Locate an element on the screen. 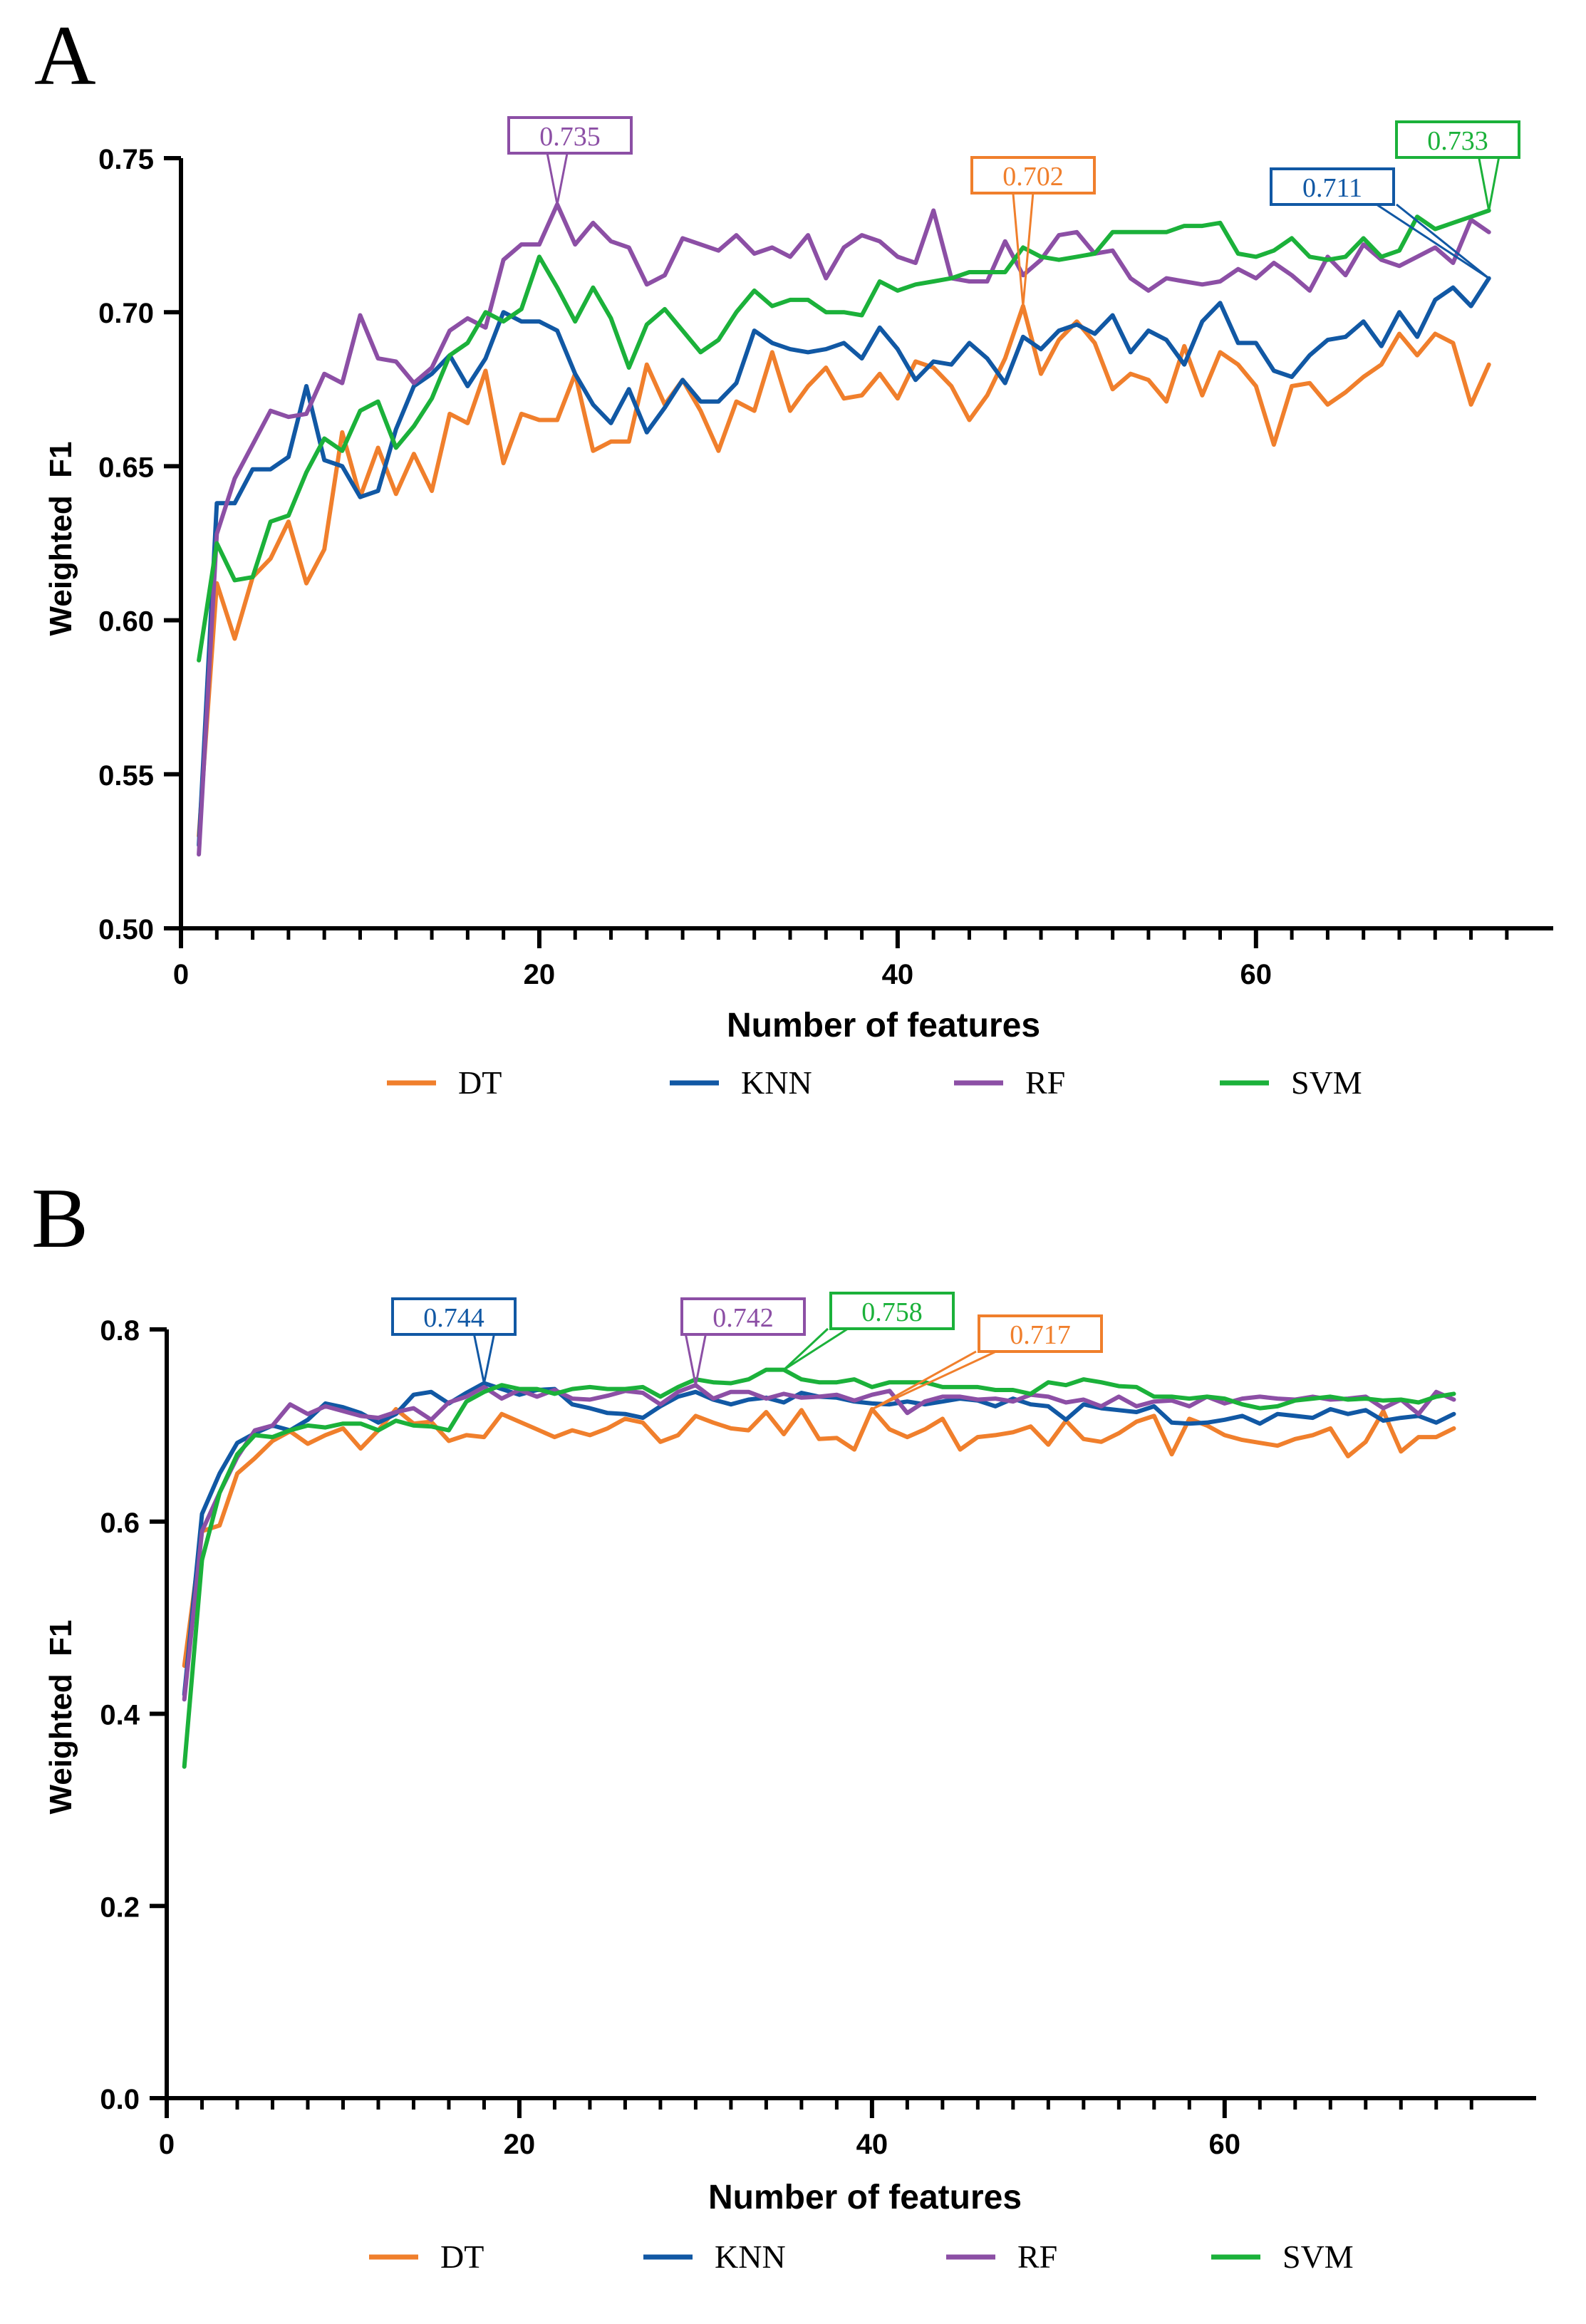 Image resolution: width=1586 pixels, height=2324 pixels. panel-b-y-tick-label: 0.0 is located at coordinates (120, 2099).